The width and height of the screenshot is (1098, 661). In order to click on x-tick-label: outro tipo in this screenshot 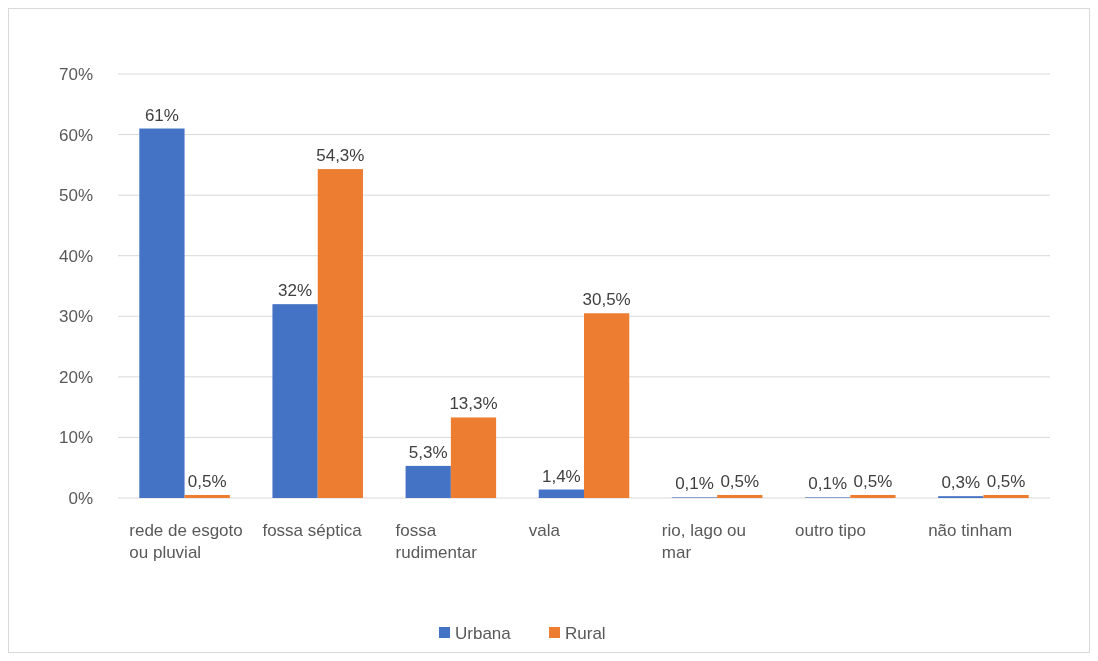, I will do `click(830, 530)`.